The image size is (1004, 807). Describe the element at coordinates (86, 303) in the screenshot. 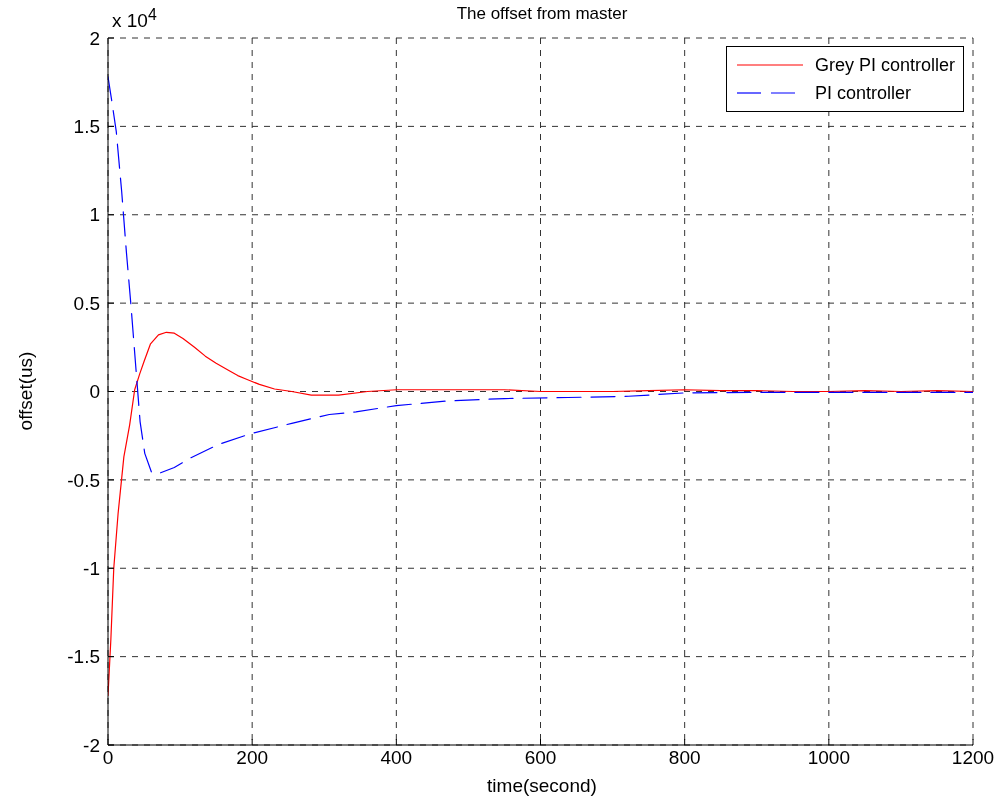

I see `y-tick-label: 0.5` at that location.